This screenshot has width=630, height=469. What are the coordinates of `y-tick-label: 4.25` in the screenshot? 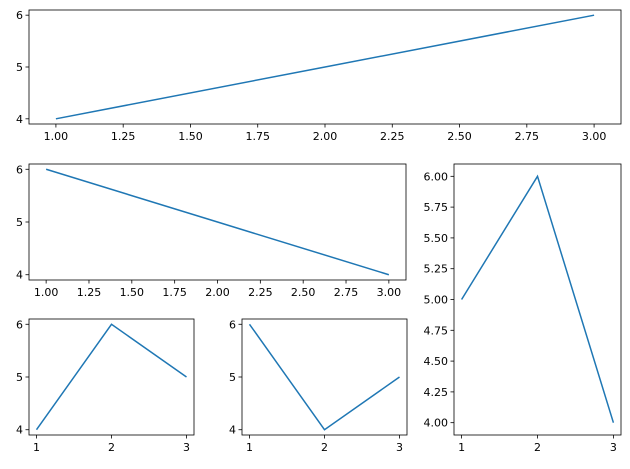 It's located at (436, 392).